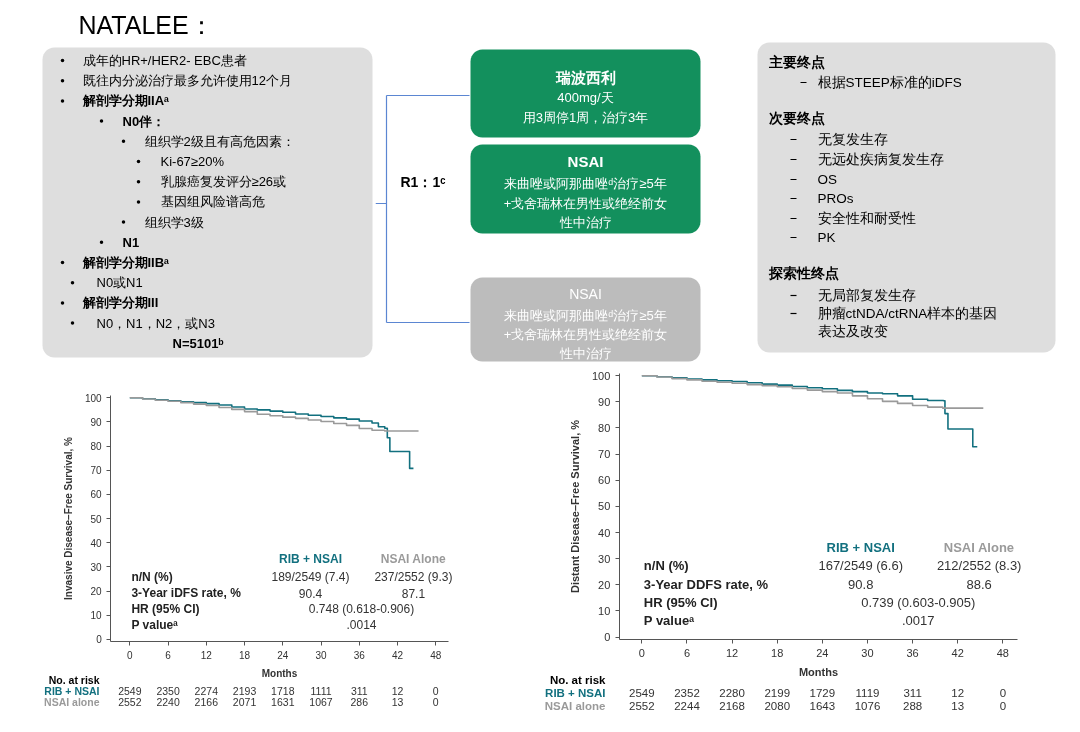 This screenshot has width=1080, height=732. Describe the element at coordinates (192, 161) in the screenshot. I see `text: Ki-67≥20%` at that location.